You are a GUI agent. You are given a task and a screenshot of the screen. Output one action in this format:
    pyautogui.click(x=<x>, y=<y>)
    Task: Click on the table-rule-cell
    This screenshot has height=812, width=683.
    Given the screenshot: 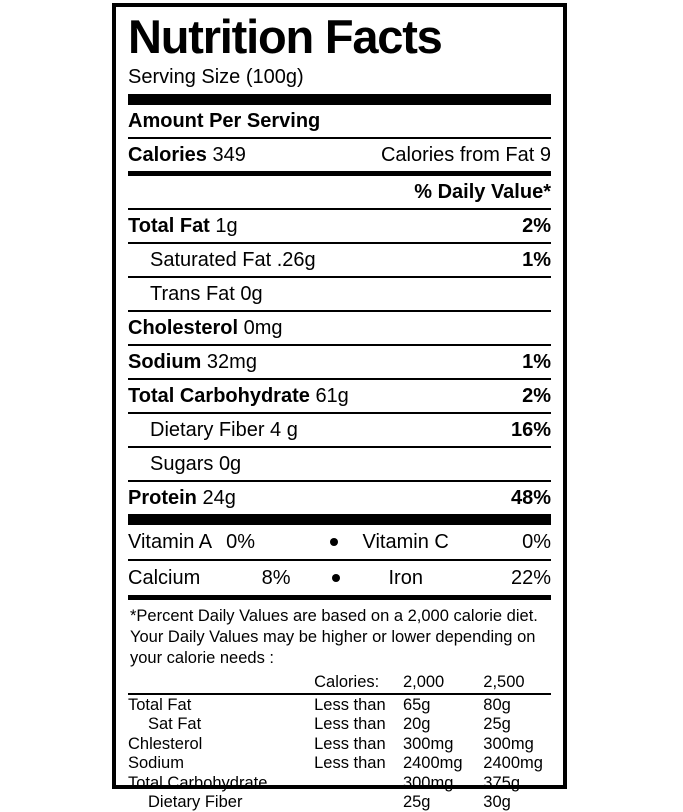 What is the action you would take?
    pyautogui.click(x=339, y=694)
    